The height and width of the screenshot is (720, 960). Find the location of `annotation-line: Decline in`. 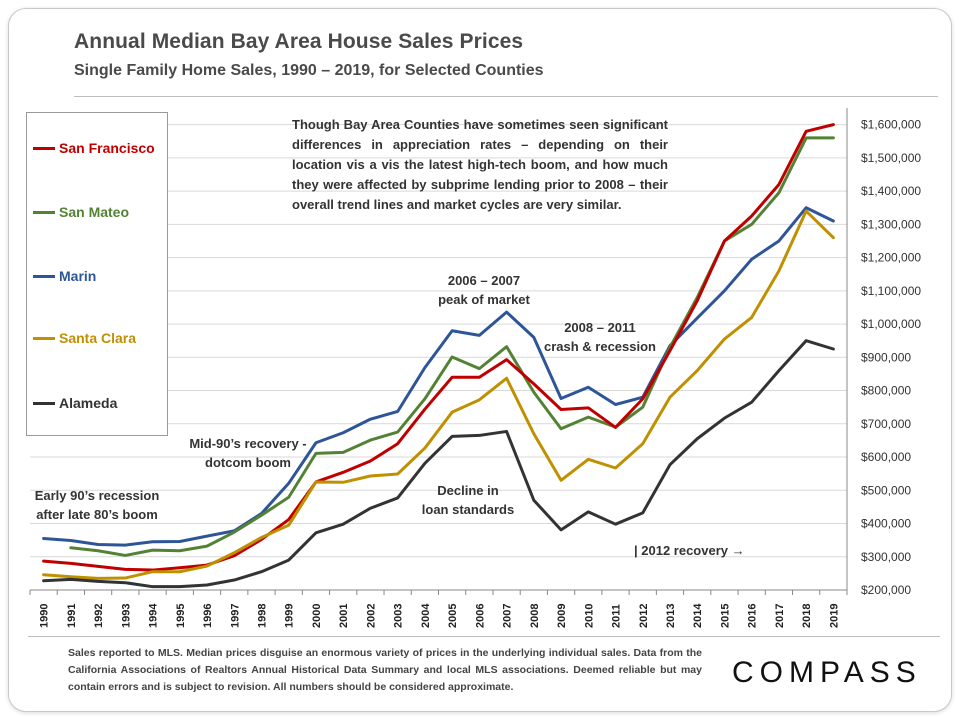

annotation-line: Decline in is located at coordinates (468, 490).